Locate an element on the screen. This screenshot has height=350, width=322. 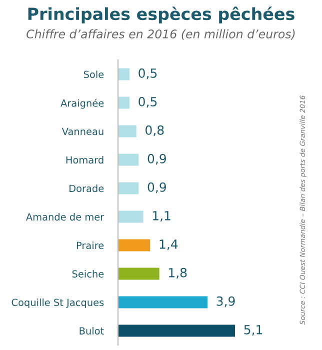
data-label: 1,4 is located at coordinates (169, 245).